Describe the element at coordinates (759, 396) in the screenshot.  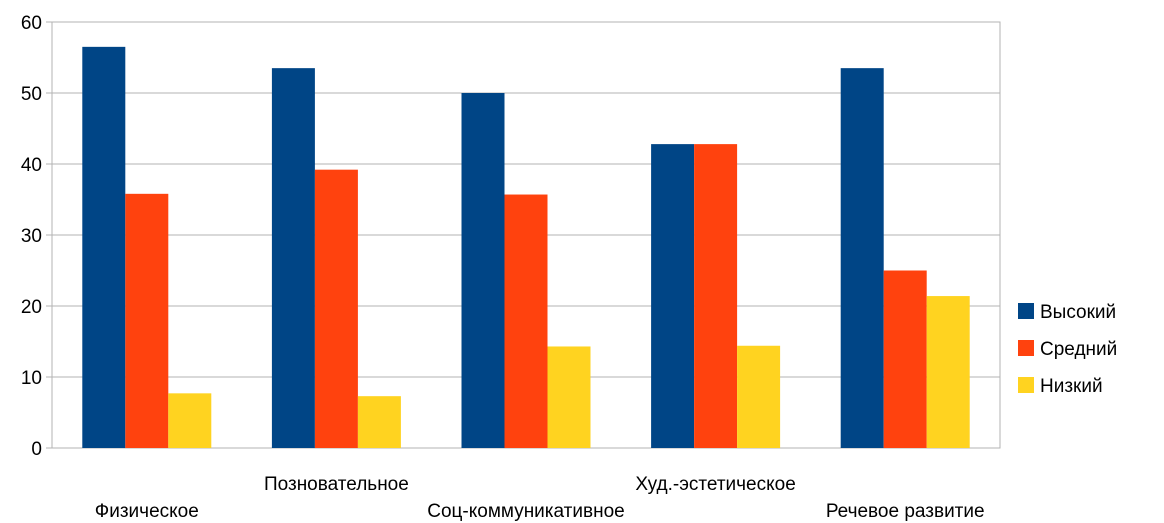
I see `bar-Низкий-3` at that location.